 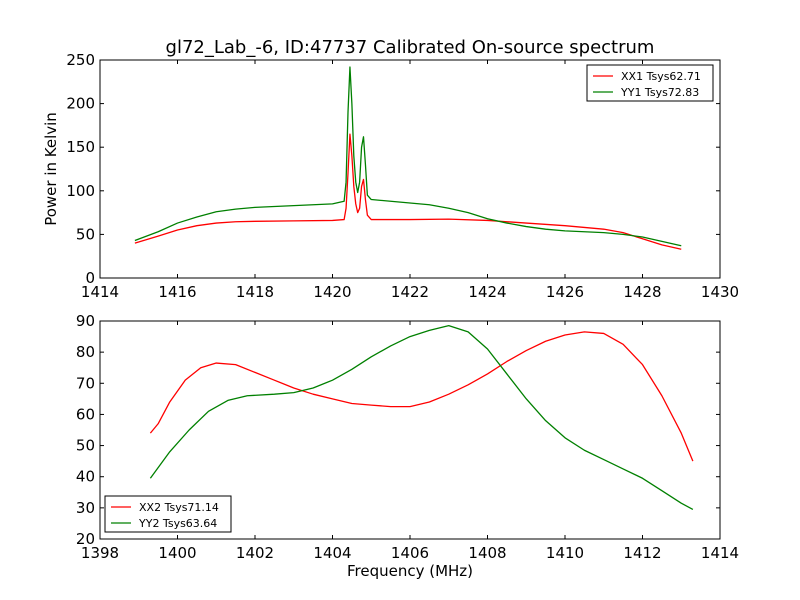 What do you see at coordinates (80, 147) in the screenshot?
I see `top-y-tick-label: 150` at bounding box center [80, 147].